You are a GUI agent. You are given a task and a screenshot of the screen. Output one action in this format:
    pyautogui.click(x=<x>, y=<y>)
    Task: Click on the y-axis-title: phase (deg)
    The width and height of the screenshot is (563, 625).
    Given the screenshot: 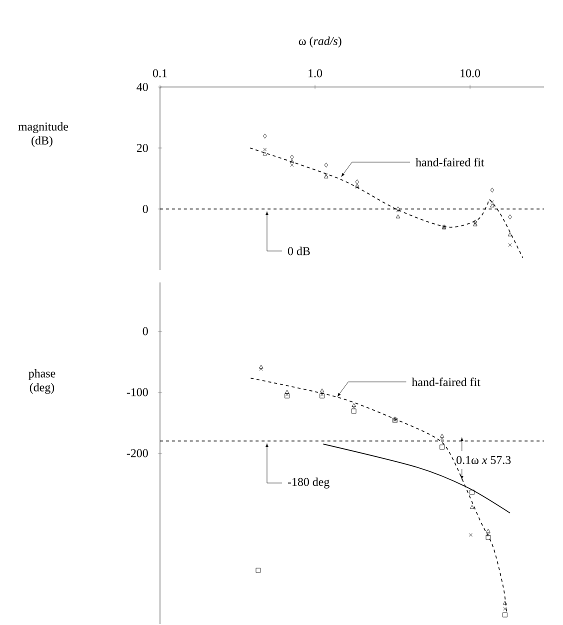 What is the action you would take?
    pyautogui.click(x=42, y=381)
    